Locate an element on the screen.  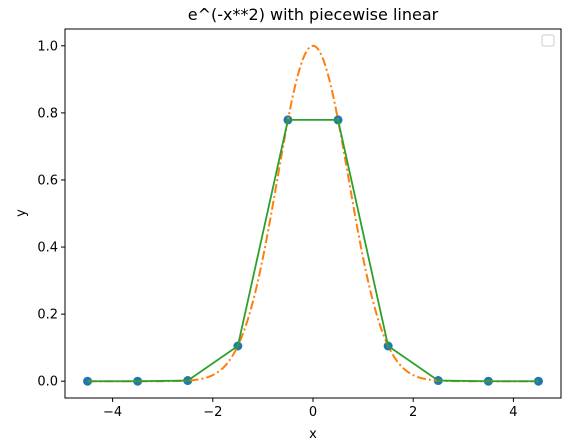
y-tick-label: 1.0 is located at coordinates (47, 46).